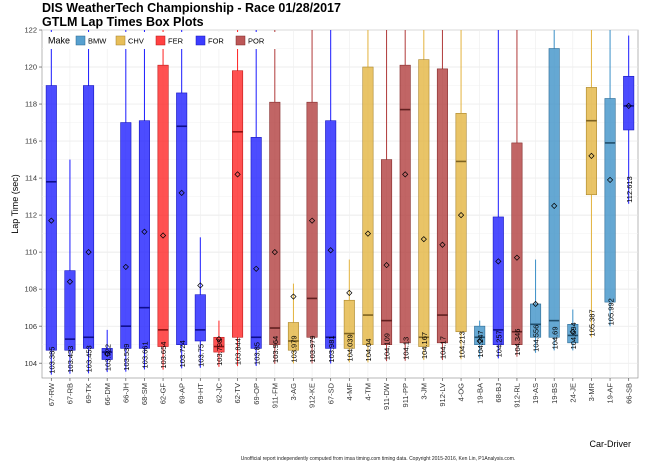  I want to click on min-lap-label: 104.257, so click(499, 343).